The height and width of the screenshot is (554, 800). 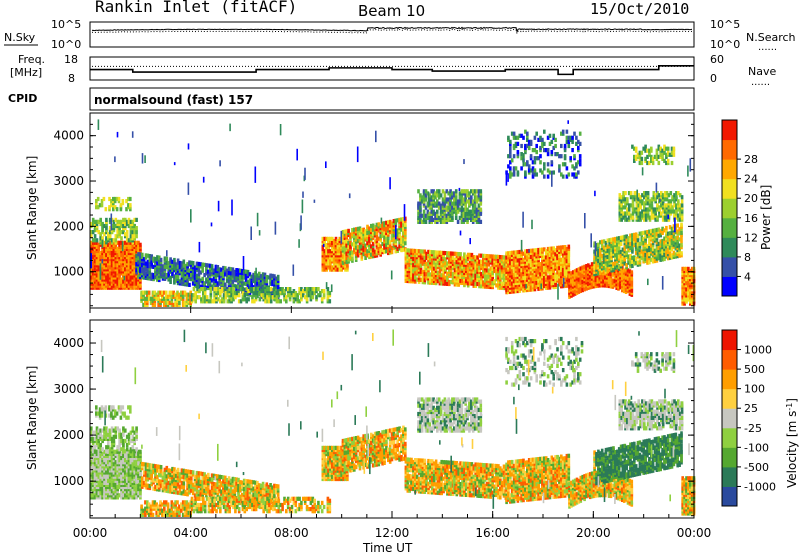 What do you see at coordinates (717, 59) in the screenshot?
I see `nave-tick-high: 60` at bounding box center [717, 59].